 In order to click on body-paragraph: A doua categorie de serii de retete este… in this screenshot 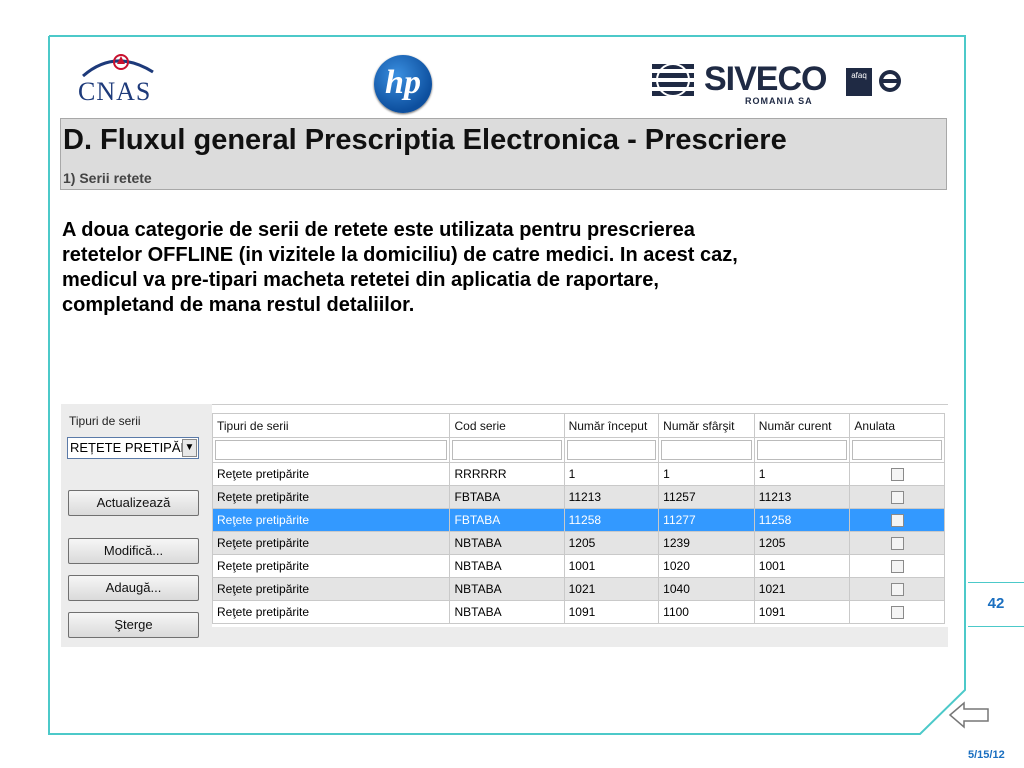, I will do `click(502, 268)`.